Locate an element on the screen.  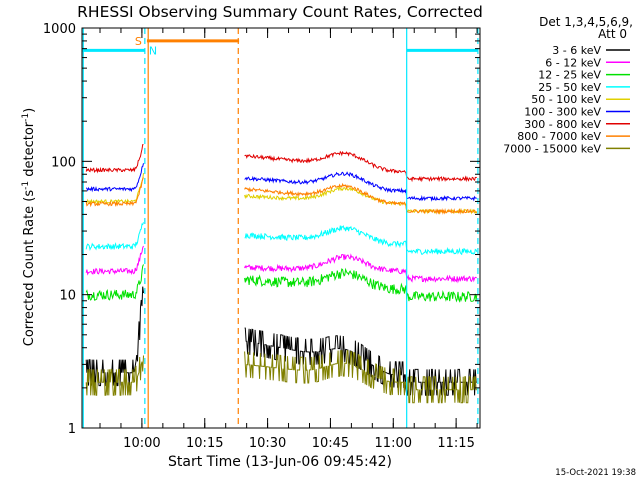
legend-label-8: 800 - 7000 keV is located at coordinates (559, 136).